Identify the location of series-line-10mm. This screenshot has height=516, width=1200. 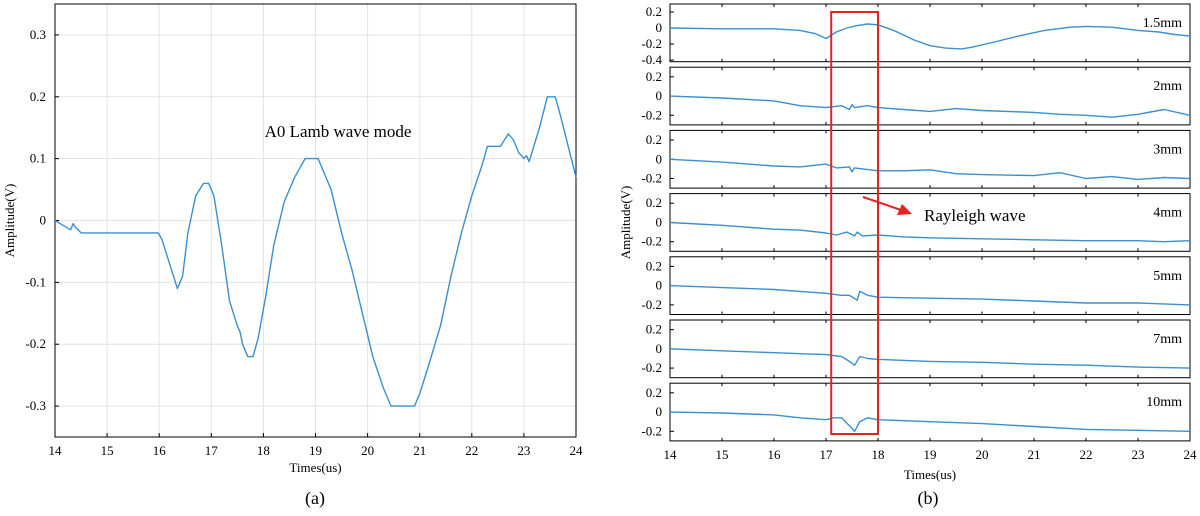
(930, 421).